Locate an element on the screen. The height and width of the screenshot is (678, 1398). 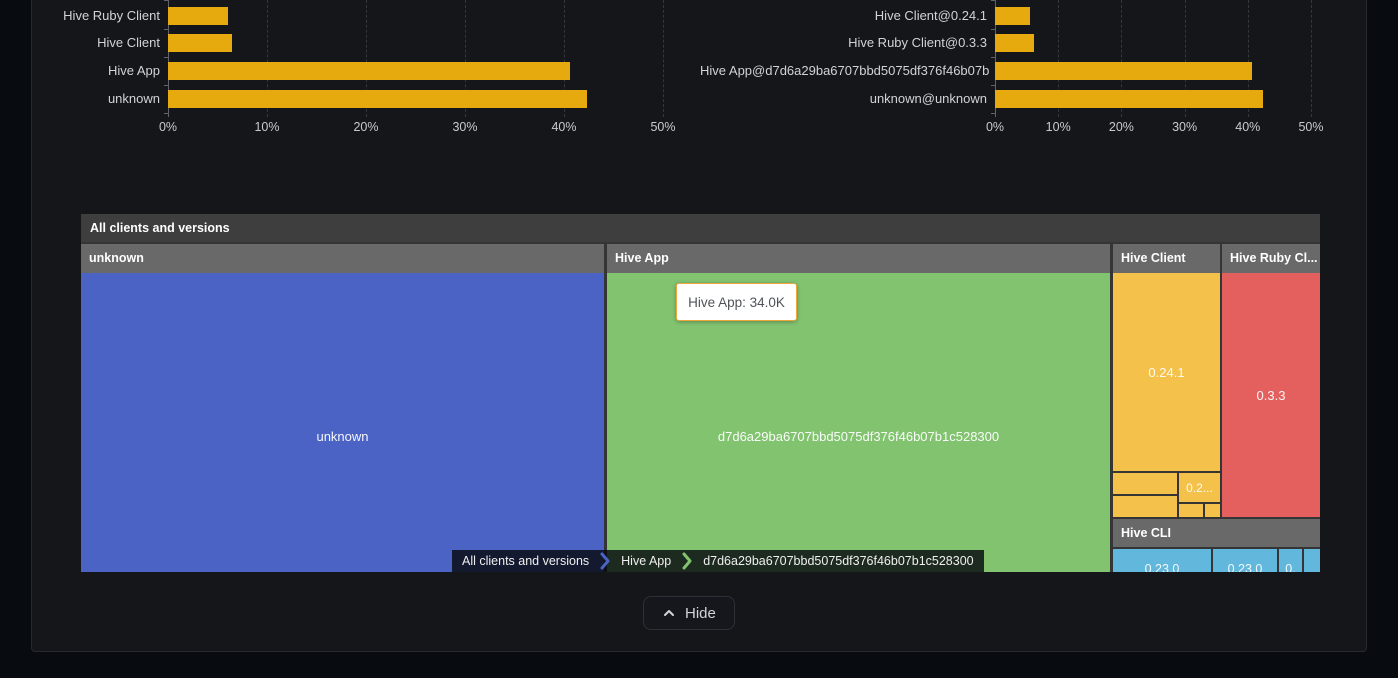
x-tick-label: 0% is located at coordinates (995, 127).